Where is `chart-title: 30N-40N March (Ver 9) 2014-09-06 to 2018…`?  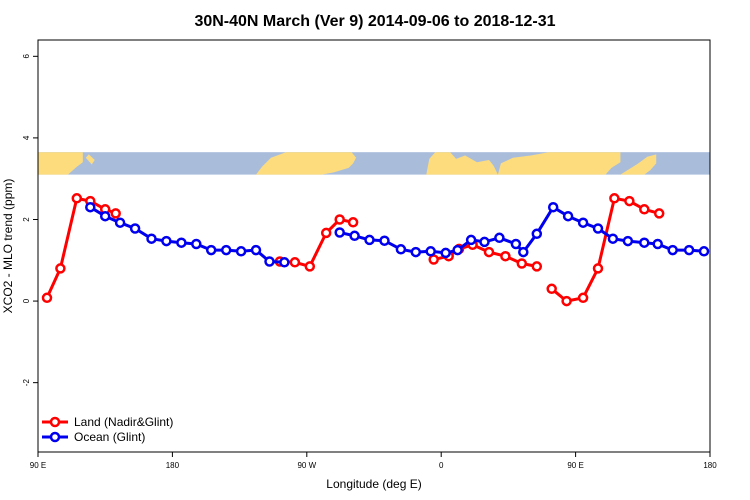
chart-title: 30N-40N March (Ver 9) 2014-09-06 to 2018… is located at coordinates (374, 21).